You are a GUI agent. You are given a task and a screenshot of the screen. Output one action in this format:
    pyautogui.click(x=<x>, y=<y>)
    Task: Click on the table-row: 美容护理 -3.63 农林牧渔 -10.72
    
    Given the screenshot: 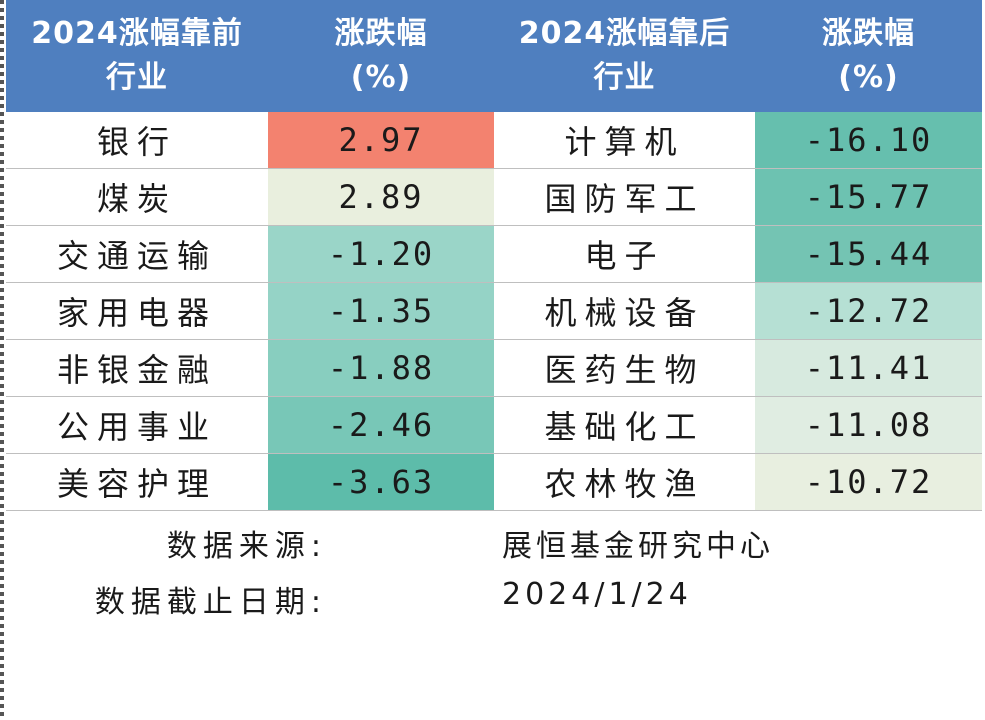 What is the action you would take?
    pyautogui.click(x=494, y=482)
    